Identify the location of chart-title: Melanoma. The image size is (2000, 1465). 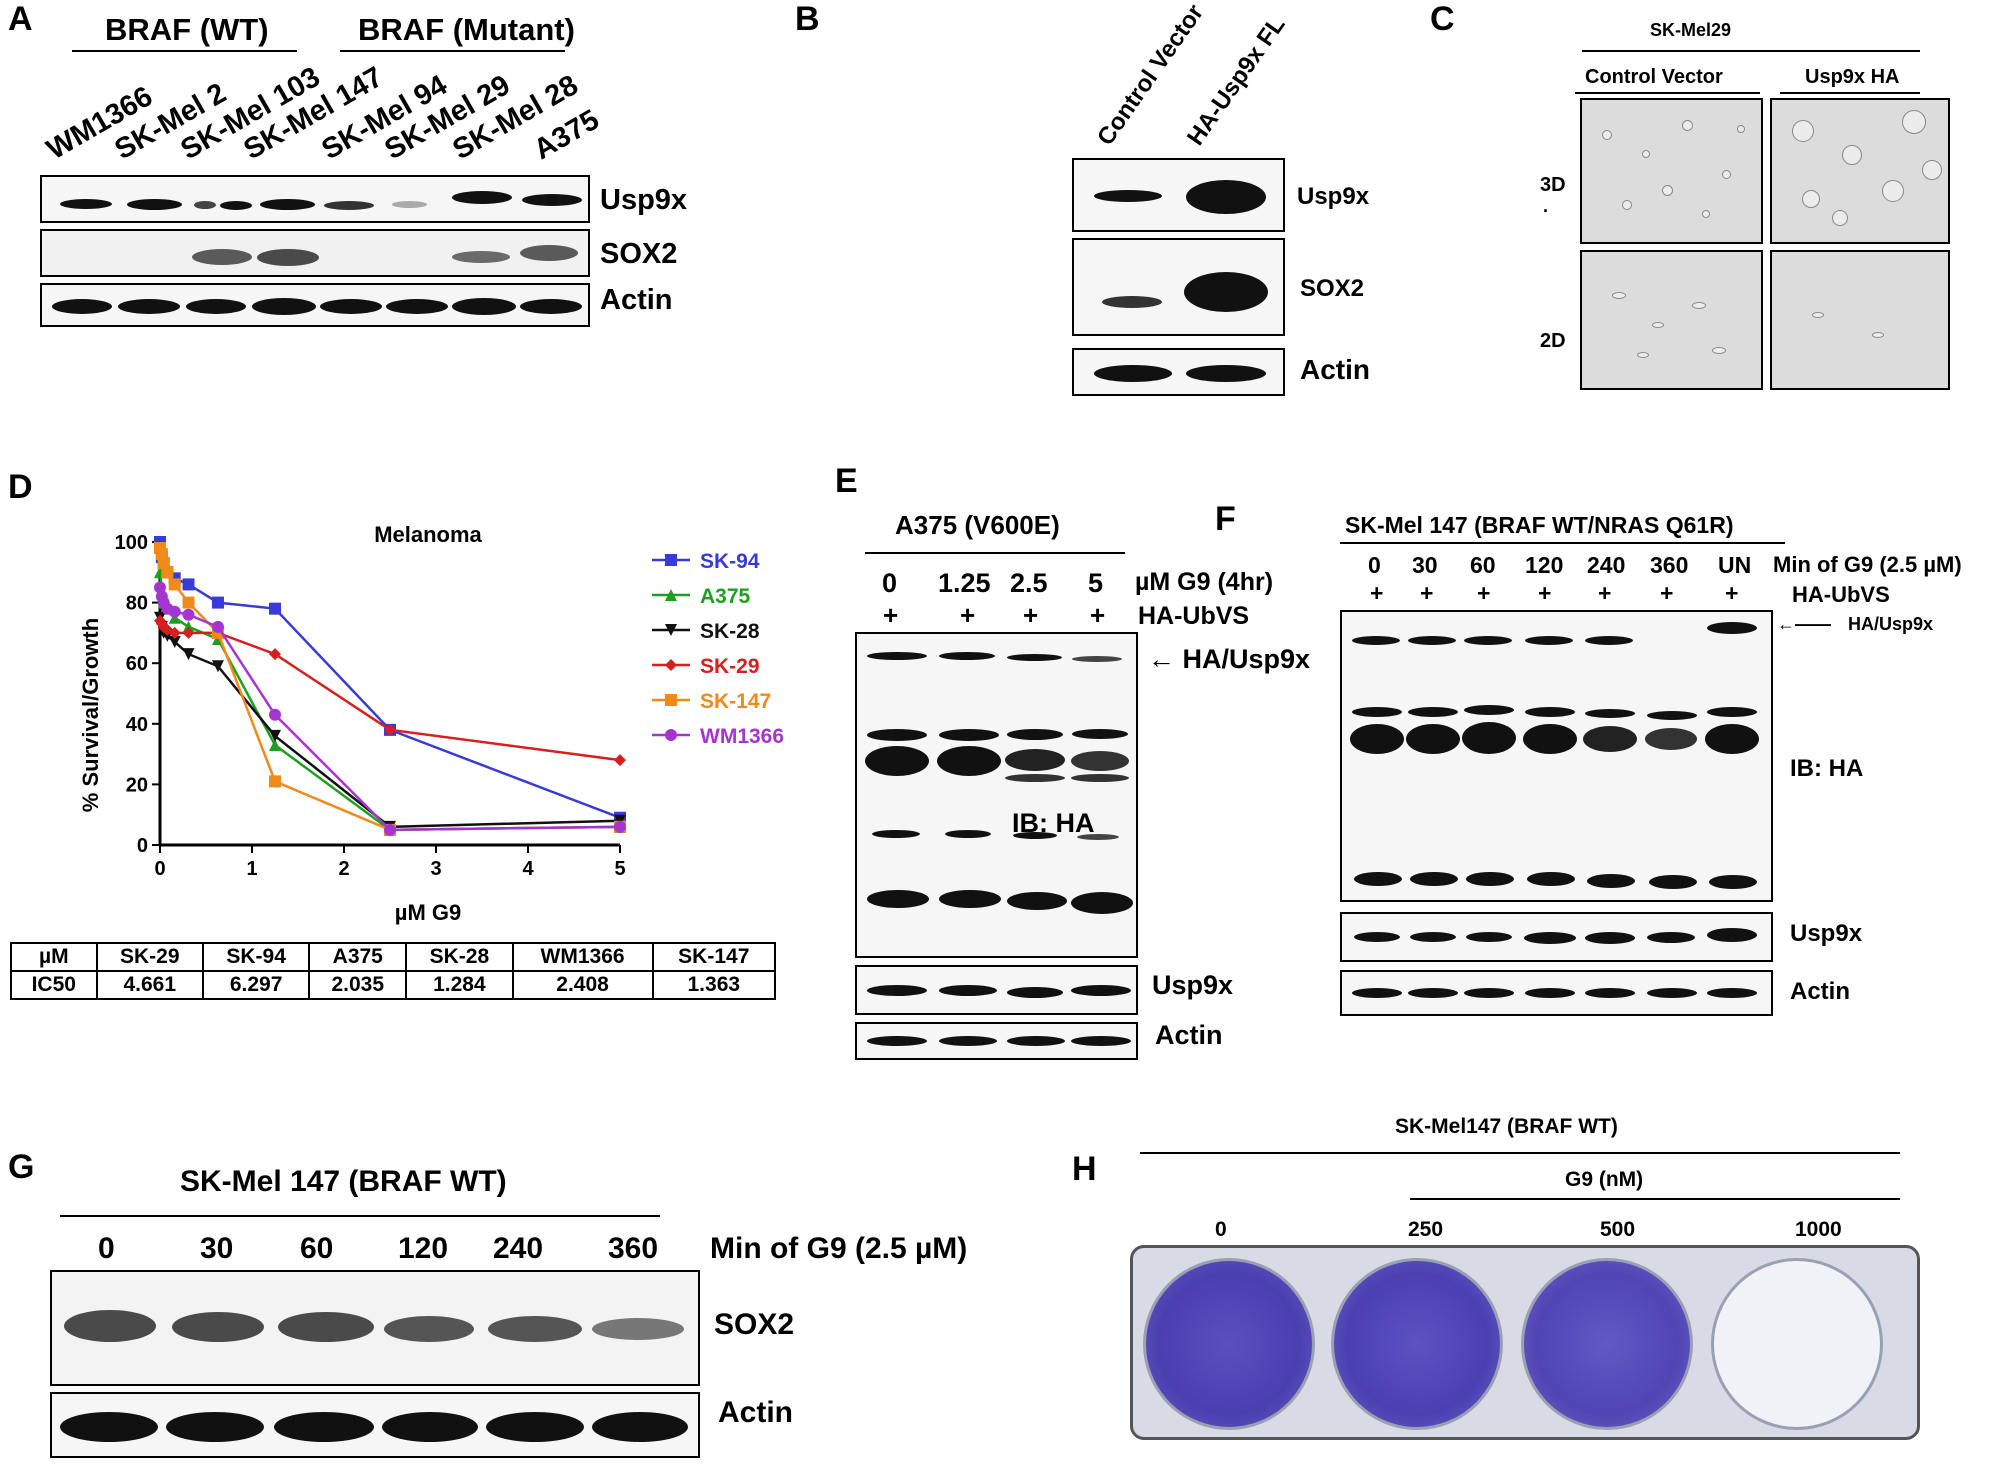
(428, 534).